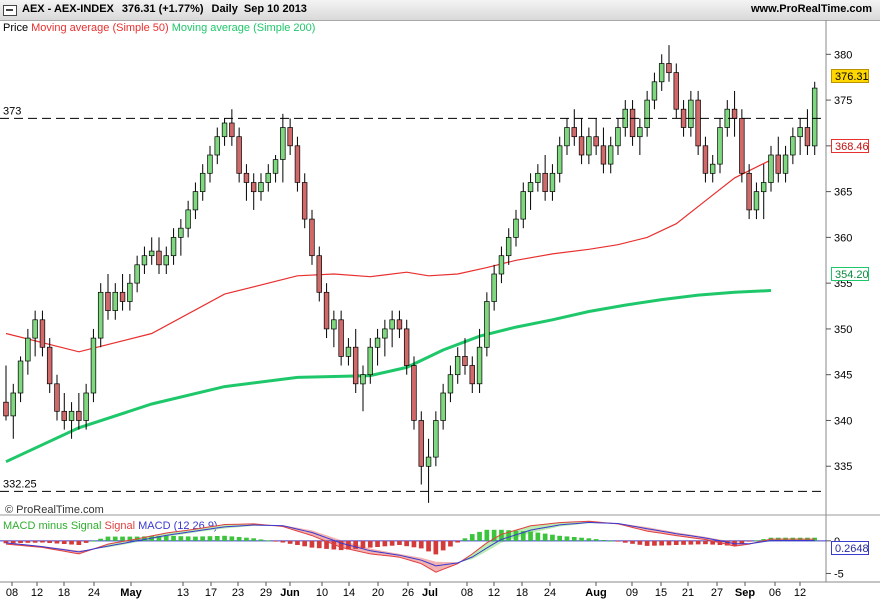 This screenshot has height=600, width=880. What do you see at coordinates (290, 593) in the screenshot?
I see `time-tick-label: Jun` at bounding box center [290, 593].